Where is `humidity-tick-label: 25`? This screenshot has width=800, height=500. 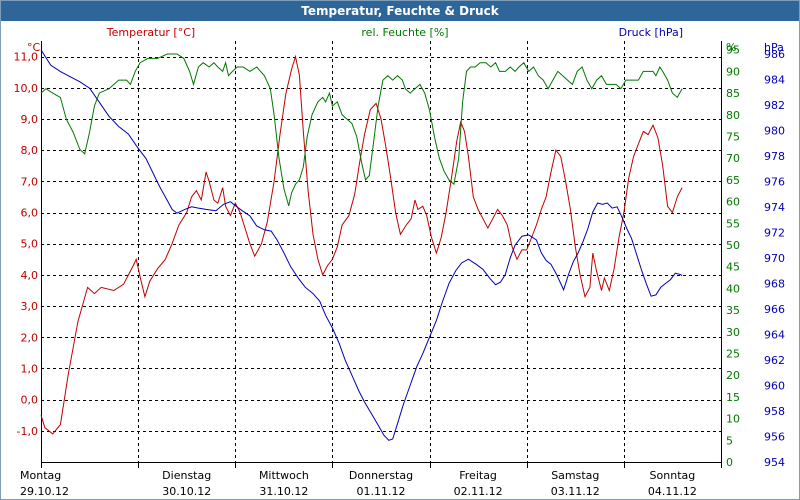
humidity-tick-label: 25 is located at coordinates (733, 354).